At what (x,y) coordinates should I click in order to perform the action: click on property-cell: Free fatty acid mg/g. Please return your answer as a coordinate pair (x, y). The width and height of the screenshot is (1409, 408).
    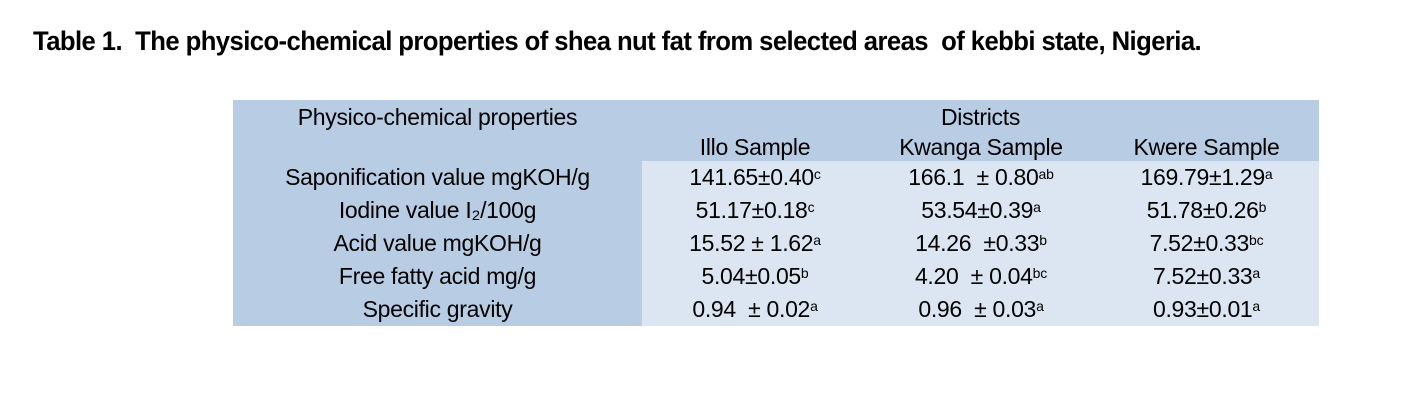
    Looking at the image, I should click on (437, 276).